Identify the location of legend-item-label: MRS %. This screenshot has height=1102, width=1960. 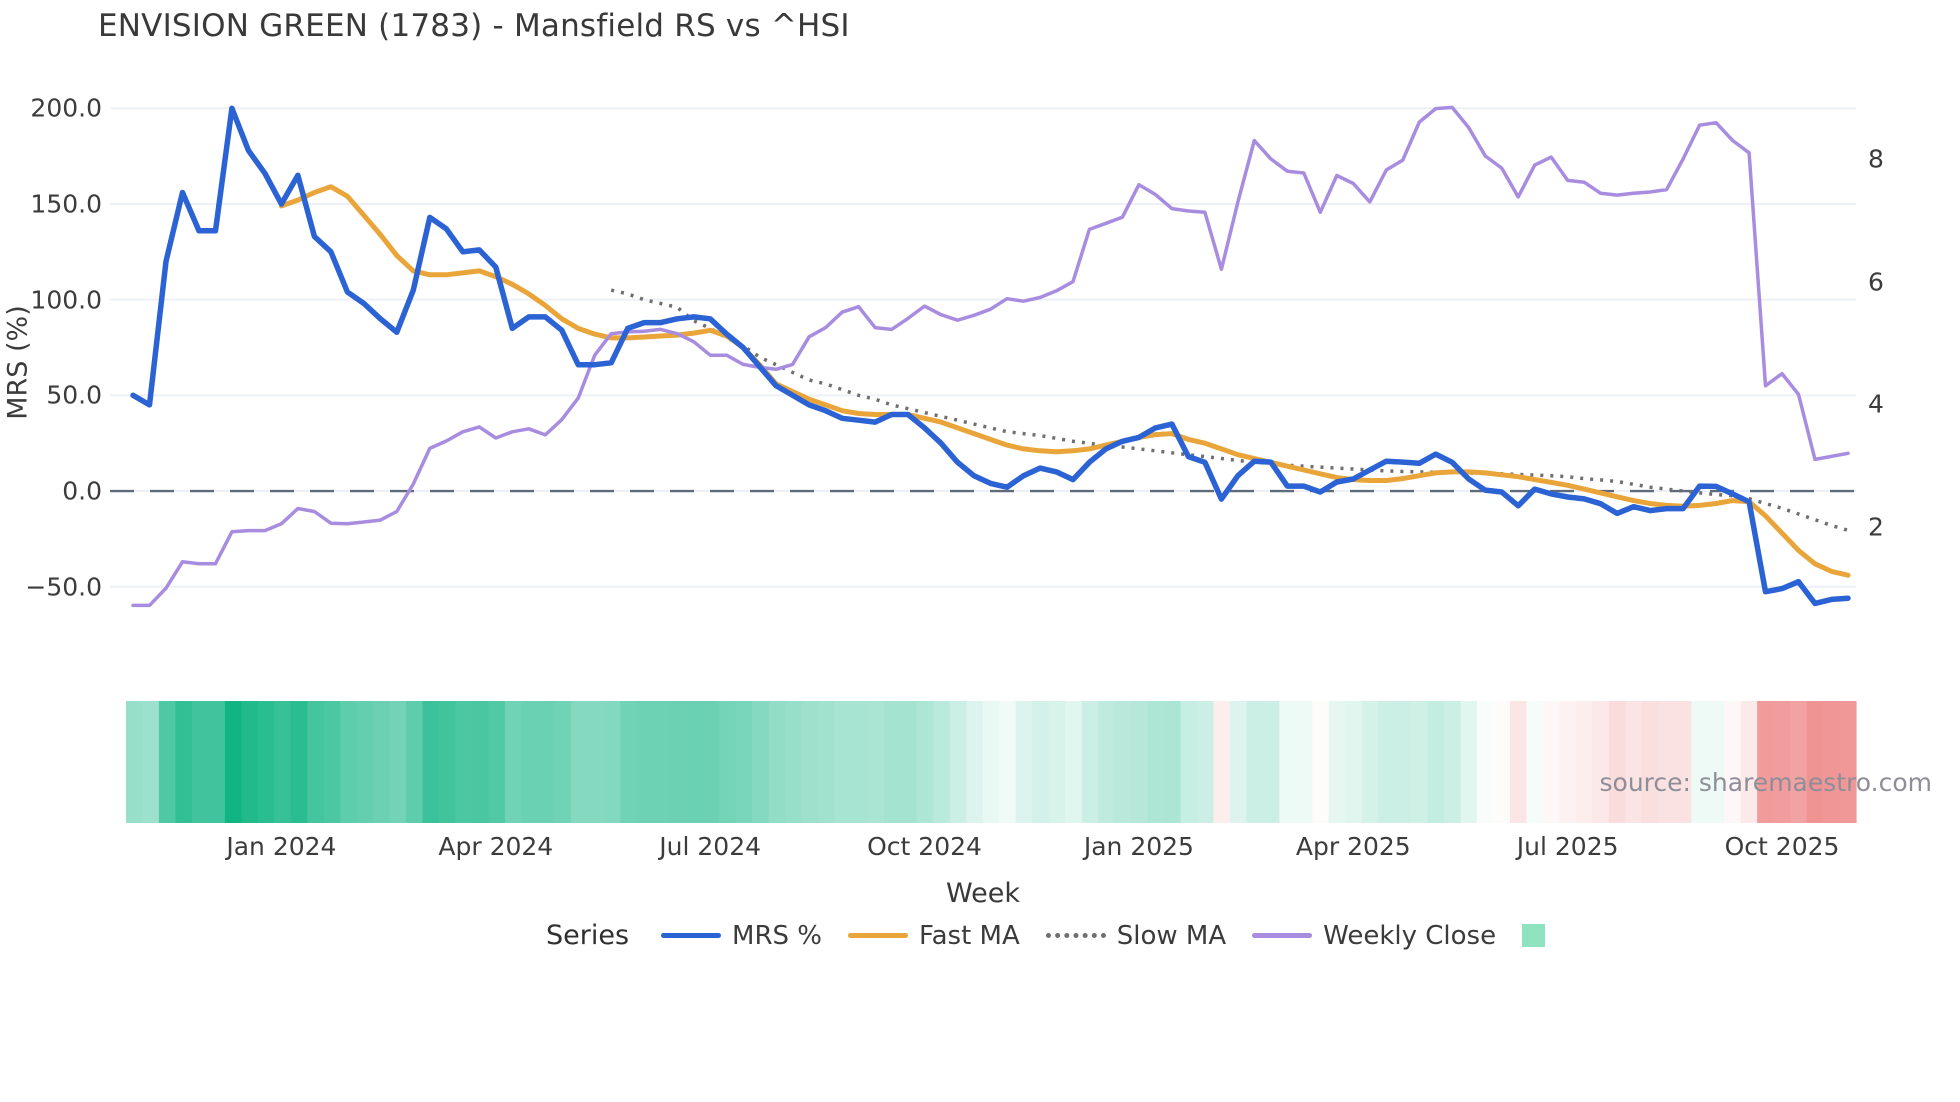
(777, 935).